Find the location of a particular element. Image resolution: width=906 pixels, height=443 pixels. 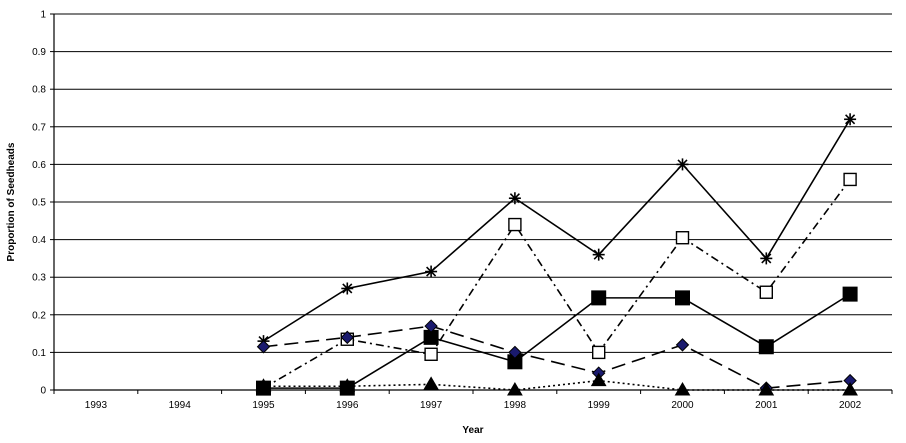

x-tick-label: 2002 is located at coordinates (850, 405).